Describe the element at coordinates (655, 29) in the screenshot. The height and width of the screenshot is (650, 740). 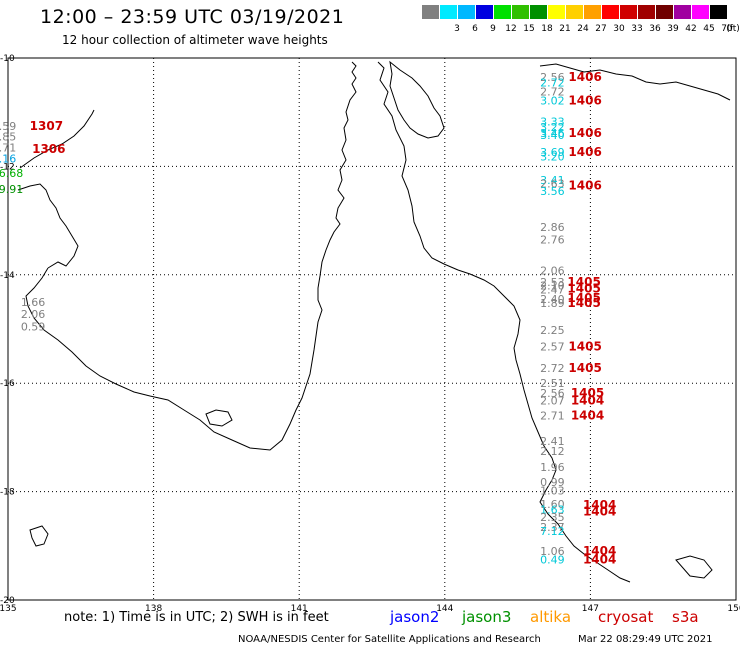
I see `scale-label: 36` at that location.